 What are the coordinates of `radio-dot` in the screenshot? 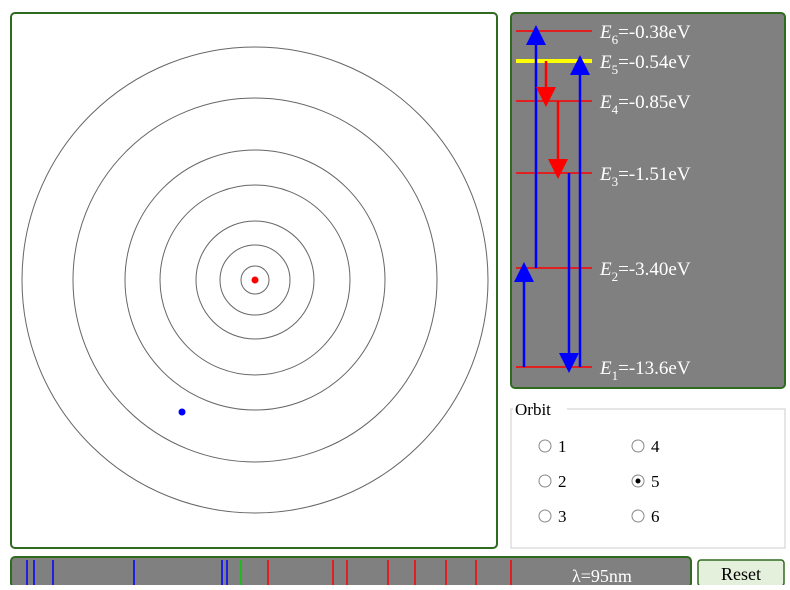 It's located at (638, 481).